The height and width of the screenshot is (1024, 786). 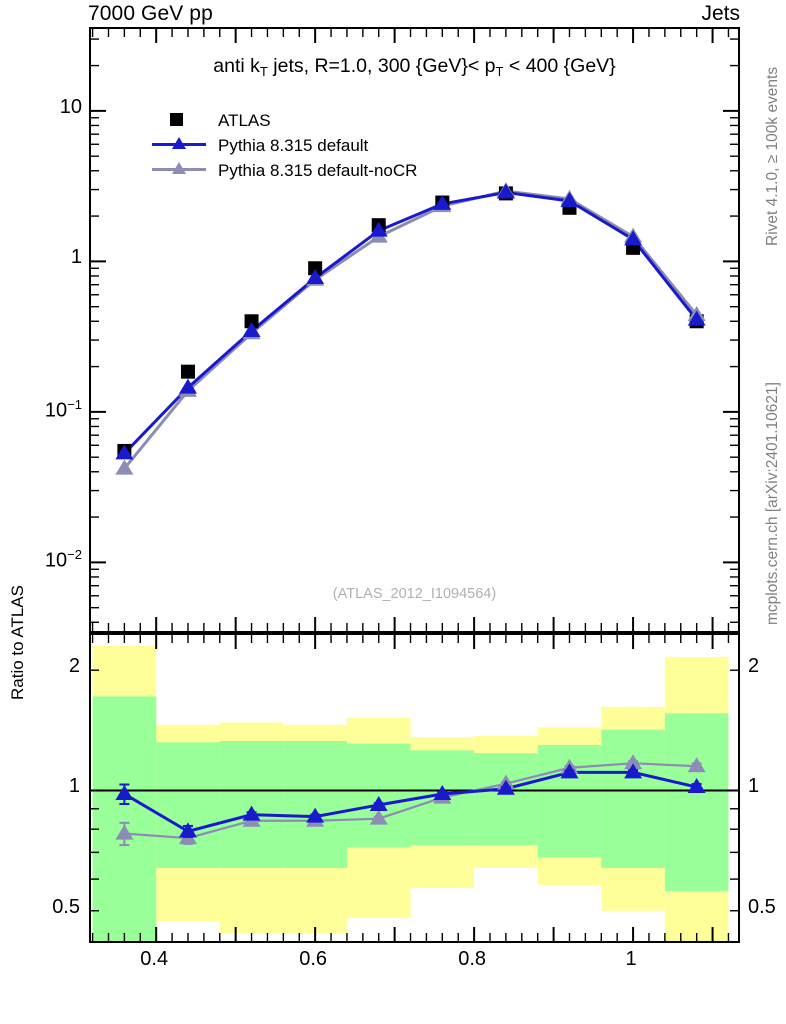 What do you see at coordinates (772, 156) in the screenshot?
I see `rivet-version-label: Rivet 4.1.0, ≥ 100k events` at bounding box center [772, 156].